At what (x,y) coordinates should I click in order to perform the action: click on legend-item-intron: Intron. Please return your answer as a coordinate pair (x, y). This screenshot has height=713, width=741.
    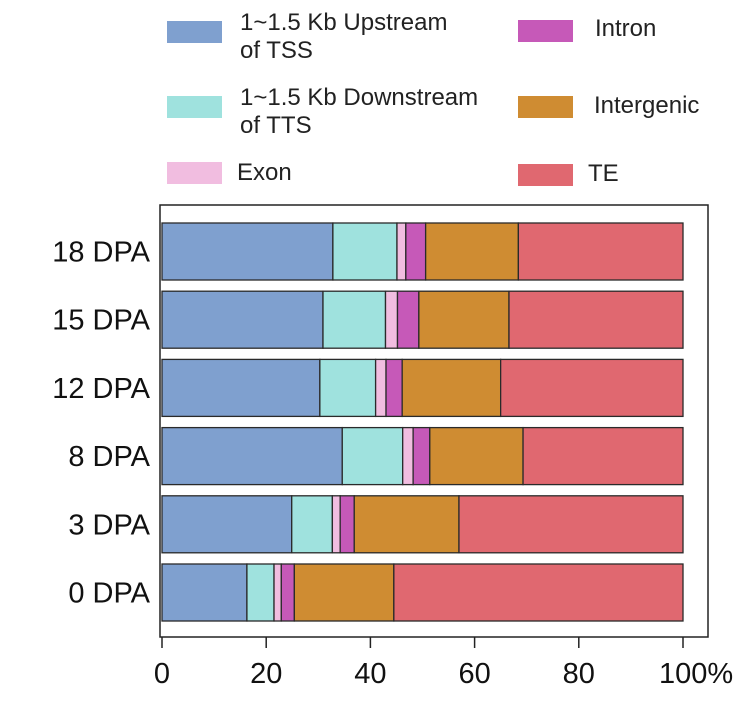
    Looking at the image, I should click on (587, 28).